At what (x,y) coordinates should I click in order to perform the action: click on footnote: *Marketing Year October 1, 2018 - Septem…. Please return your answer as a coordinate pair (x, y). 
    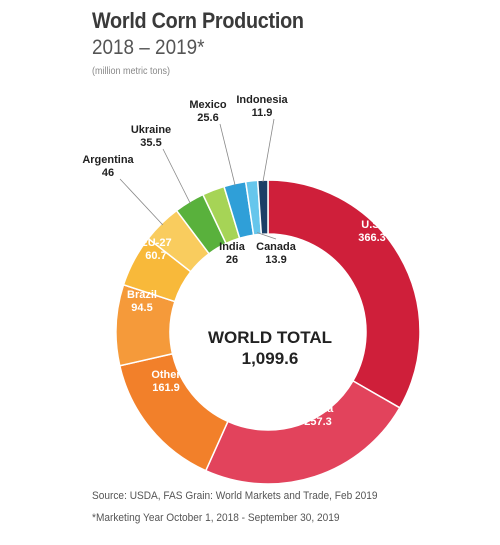
    Looking at the image, I should click on (216, 518).